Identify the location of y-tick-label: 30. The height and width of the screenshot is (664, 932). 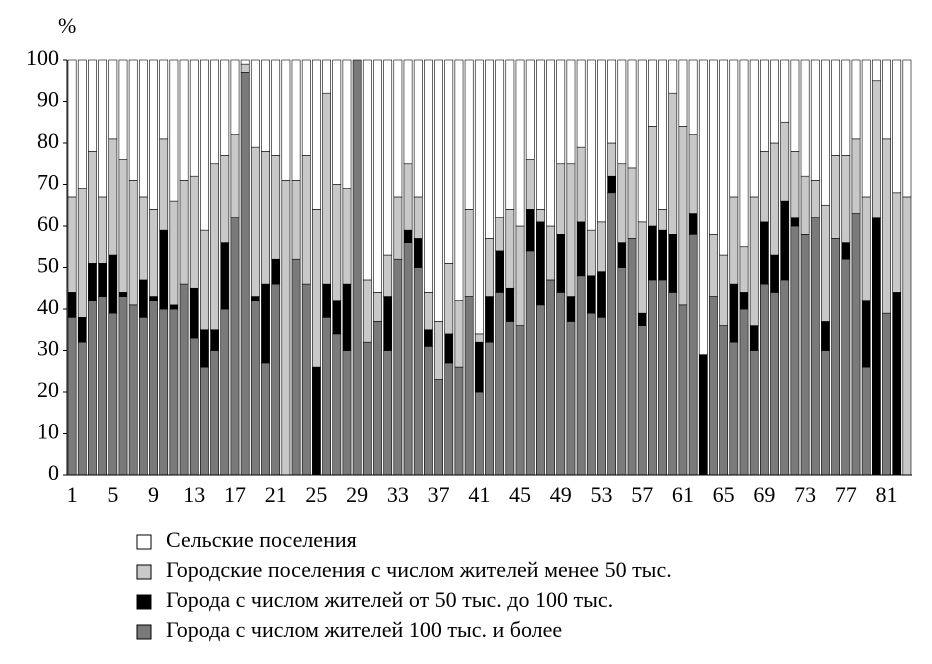
(48, 348).